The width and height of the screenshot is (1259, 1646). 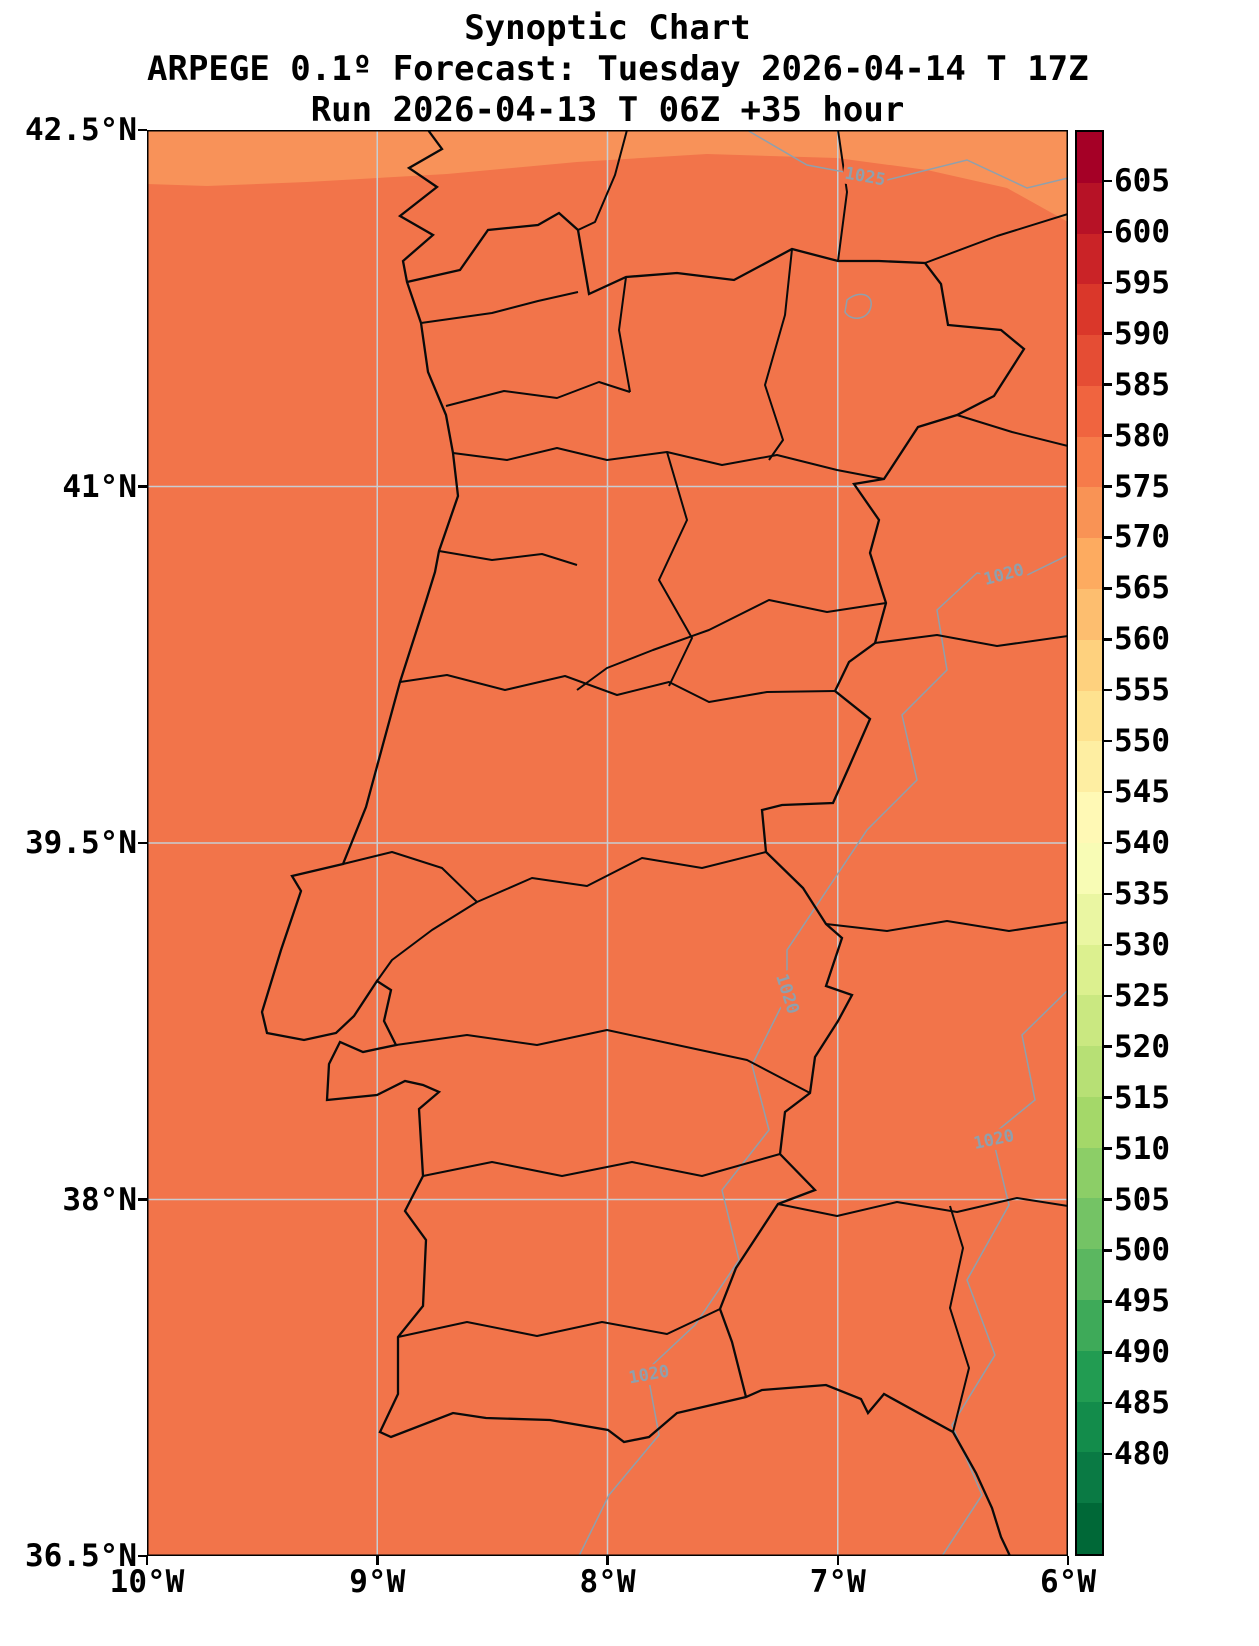 I want to click on colorbar-tick-label: 590, so click(x=1142, y=333).